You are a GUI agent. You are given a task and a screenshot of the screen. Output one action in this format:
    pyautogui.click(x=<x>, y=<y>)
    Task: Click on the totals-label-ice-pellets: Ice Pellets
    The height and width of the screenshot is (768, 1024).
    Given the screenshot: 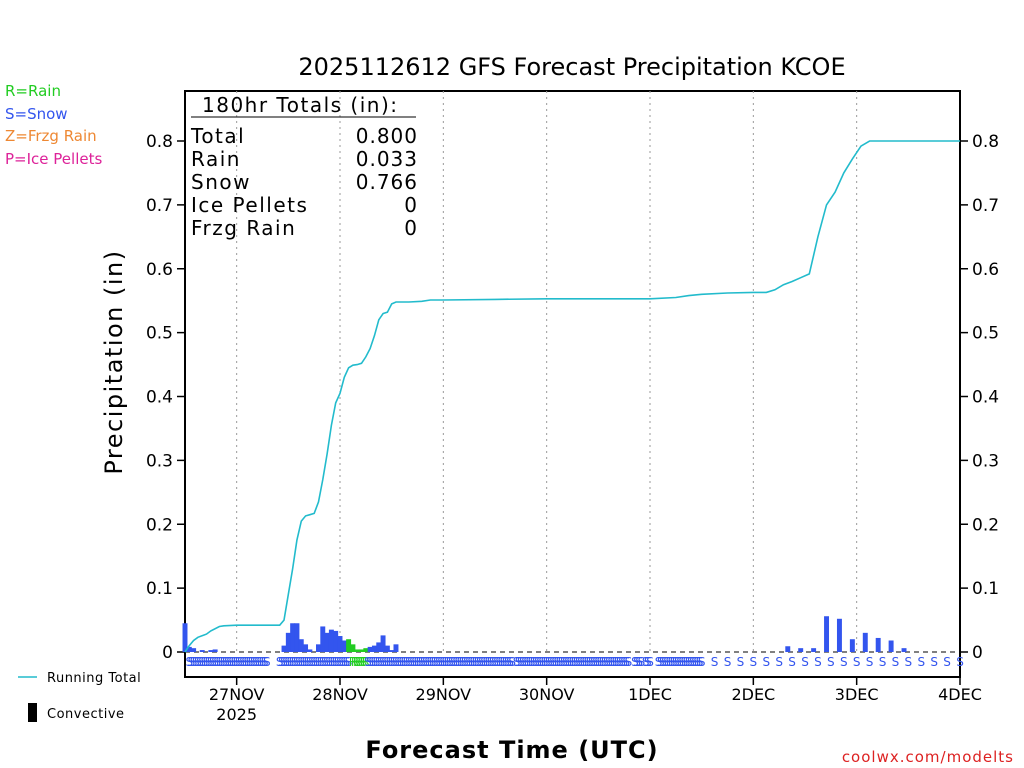 What is the action you would take?
    pyautogui.click(x=249, y=205)
    